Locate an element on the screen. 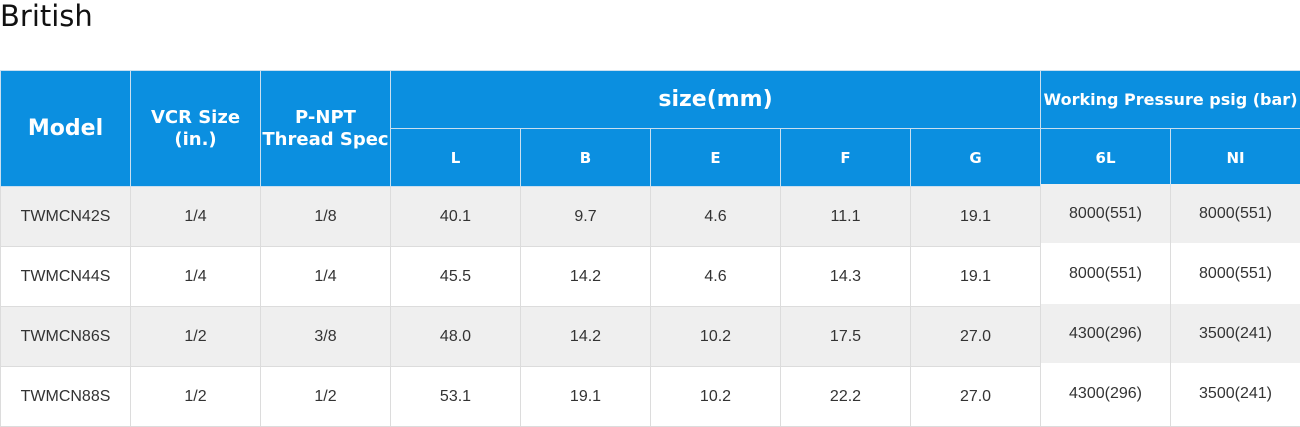 The image size is (1300, 427). cell-f: 11.1 is located at coordinates (845, 216).